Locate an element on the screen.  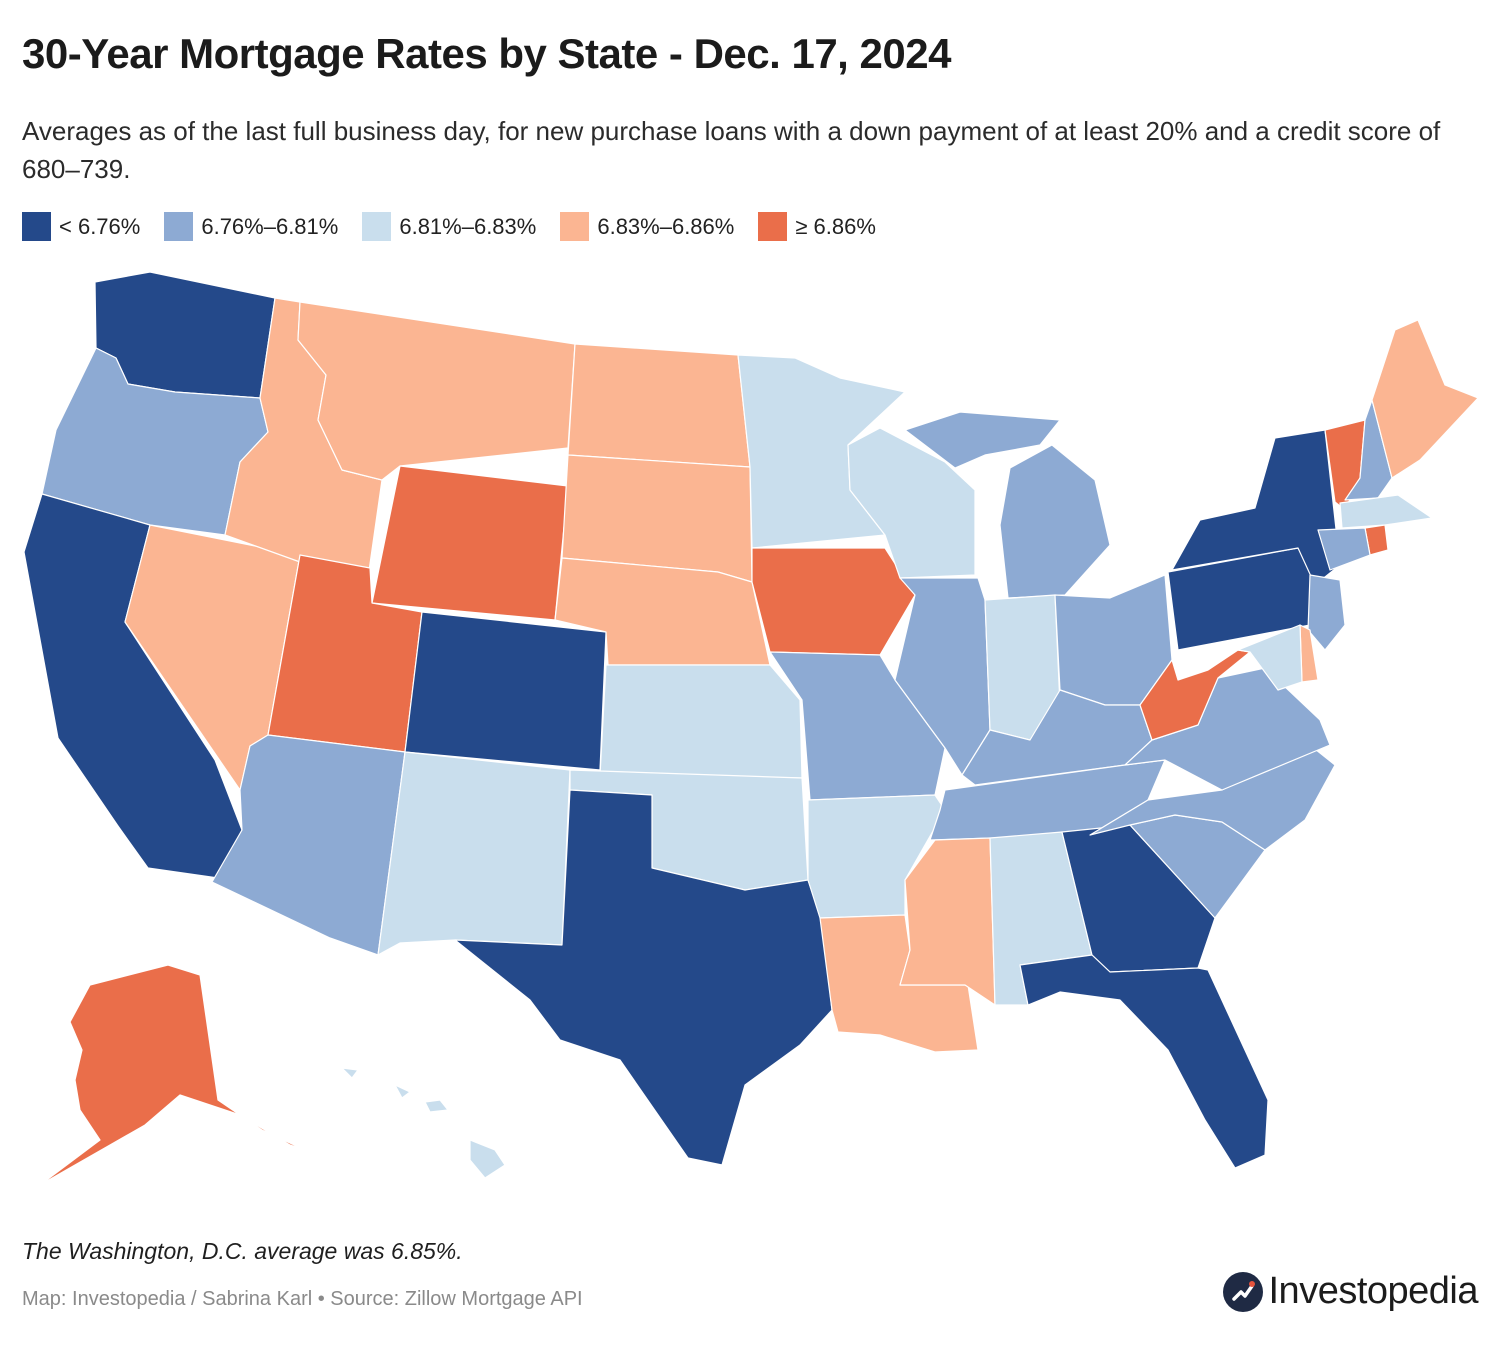
legend-label: 6.76%–6.81% is located at coordinates (270, 226).